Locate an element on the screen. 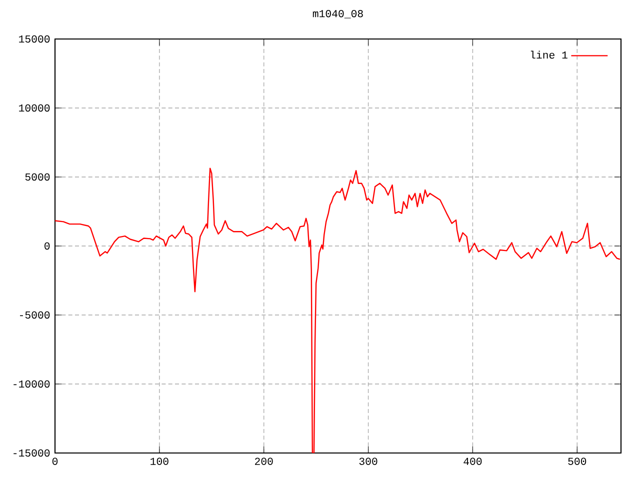 This screenshot has width=640, height=480. x-tick-label: 400 is located at coordinates (473, 461).